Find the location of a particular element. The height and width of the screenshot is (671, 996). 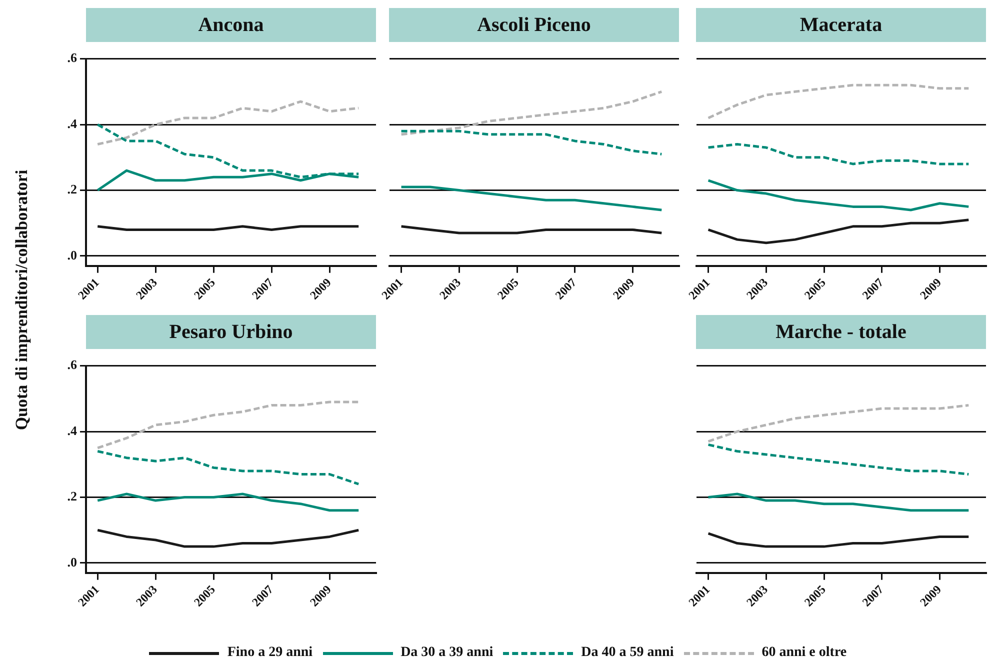

chart-title: Pesaro Urbino is located at coordinates (231, 332).